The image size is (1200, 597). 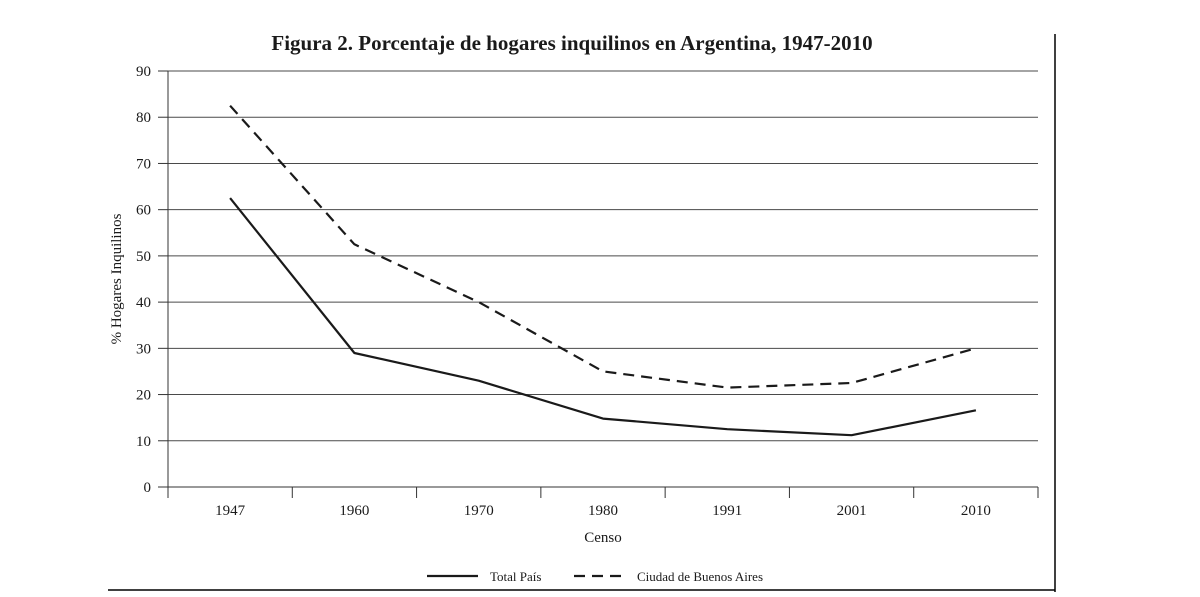 I want to click on y-tick-label: 50, so click(x=143, y=257).